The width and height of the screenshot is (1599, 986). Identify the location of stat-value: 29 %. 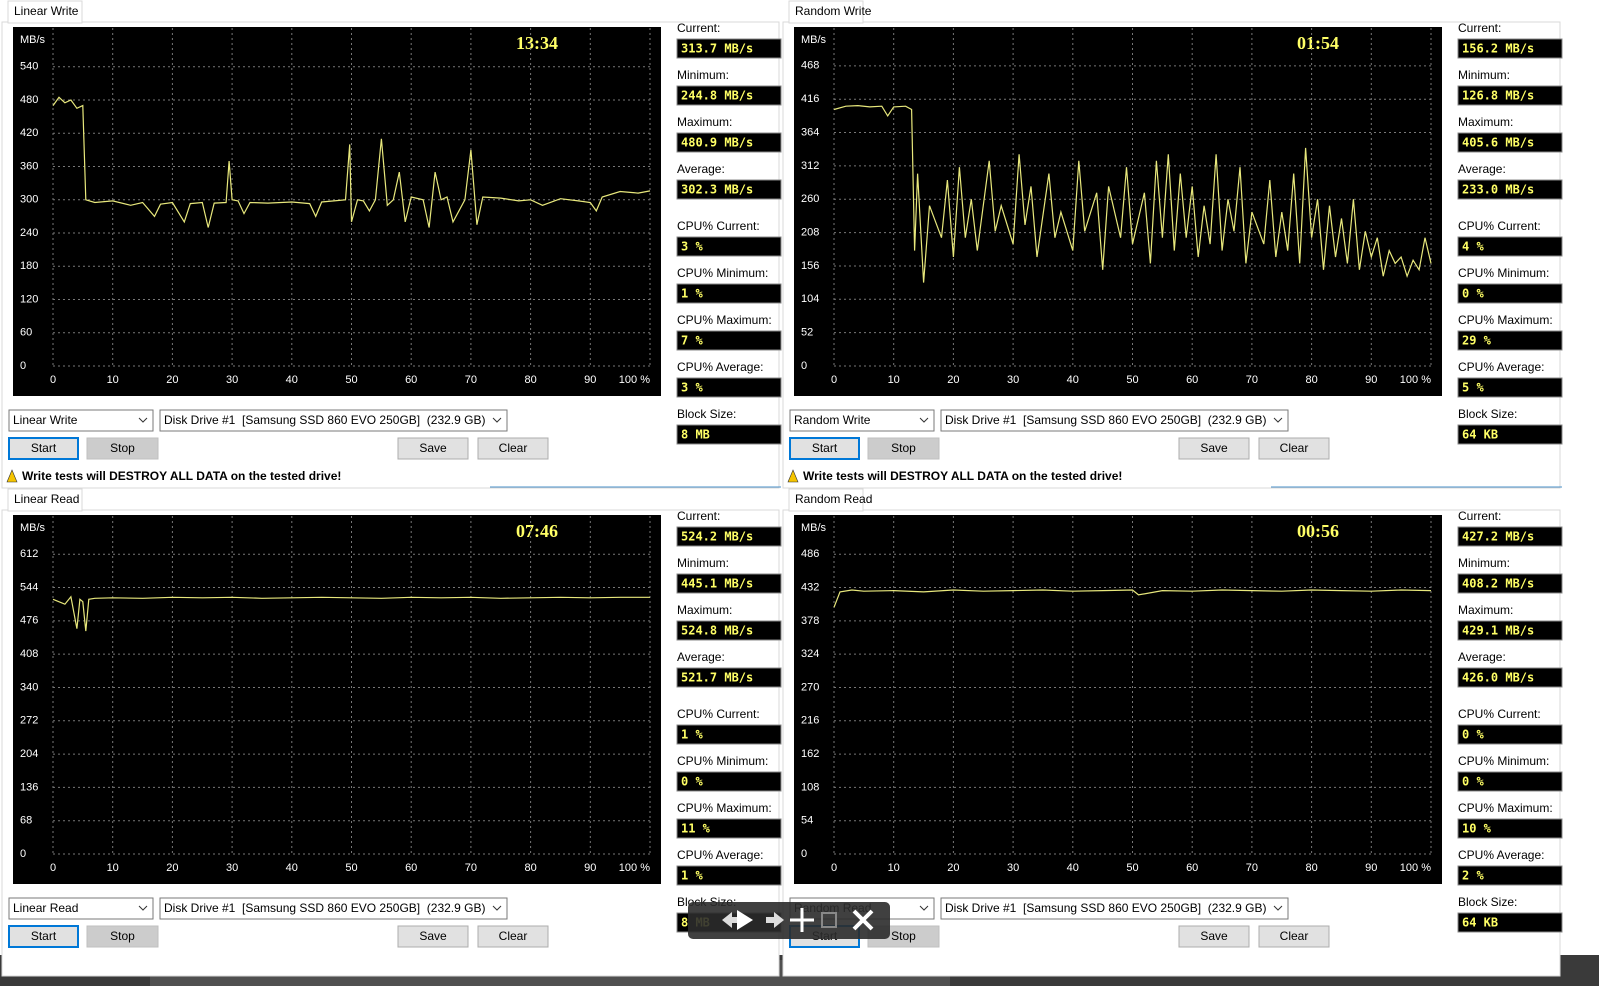
(1477, 341).